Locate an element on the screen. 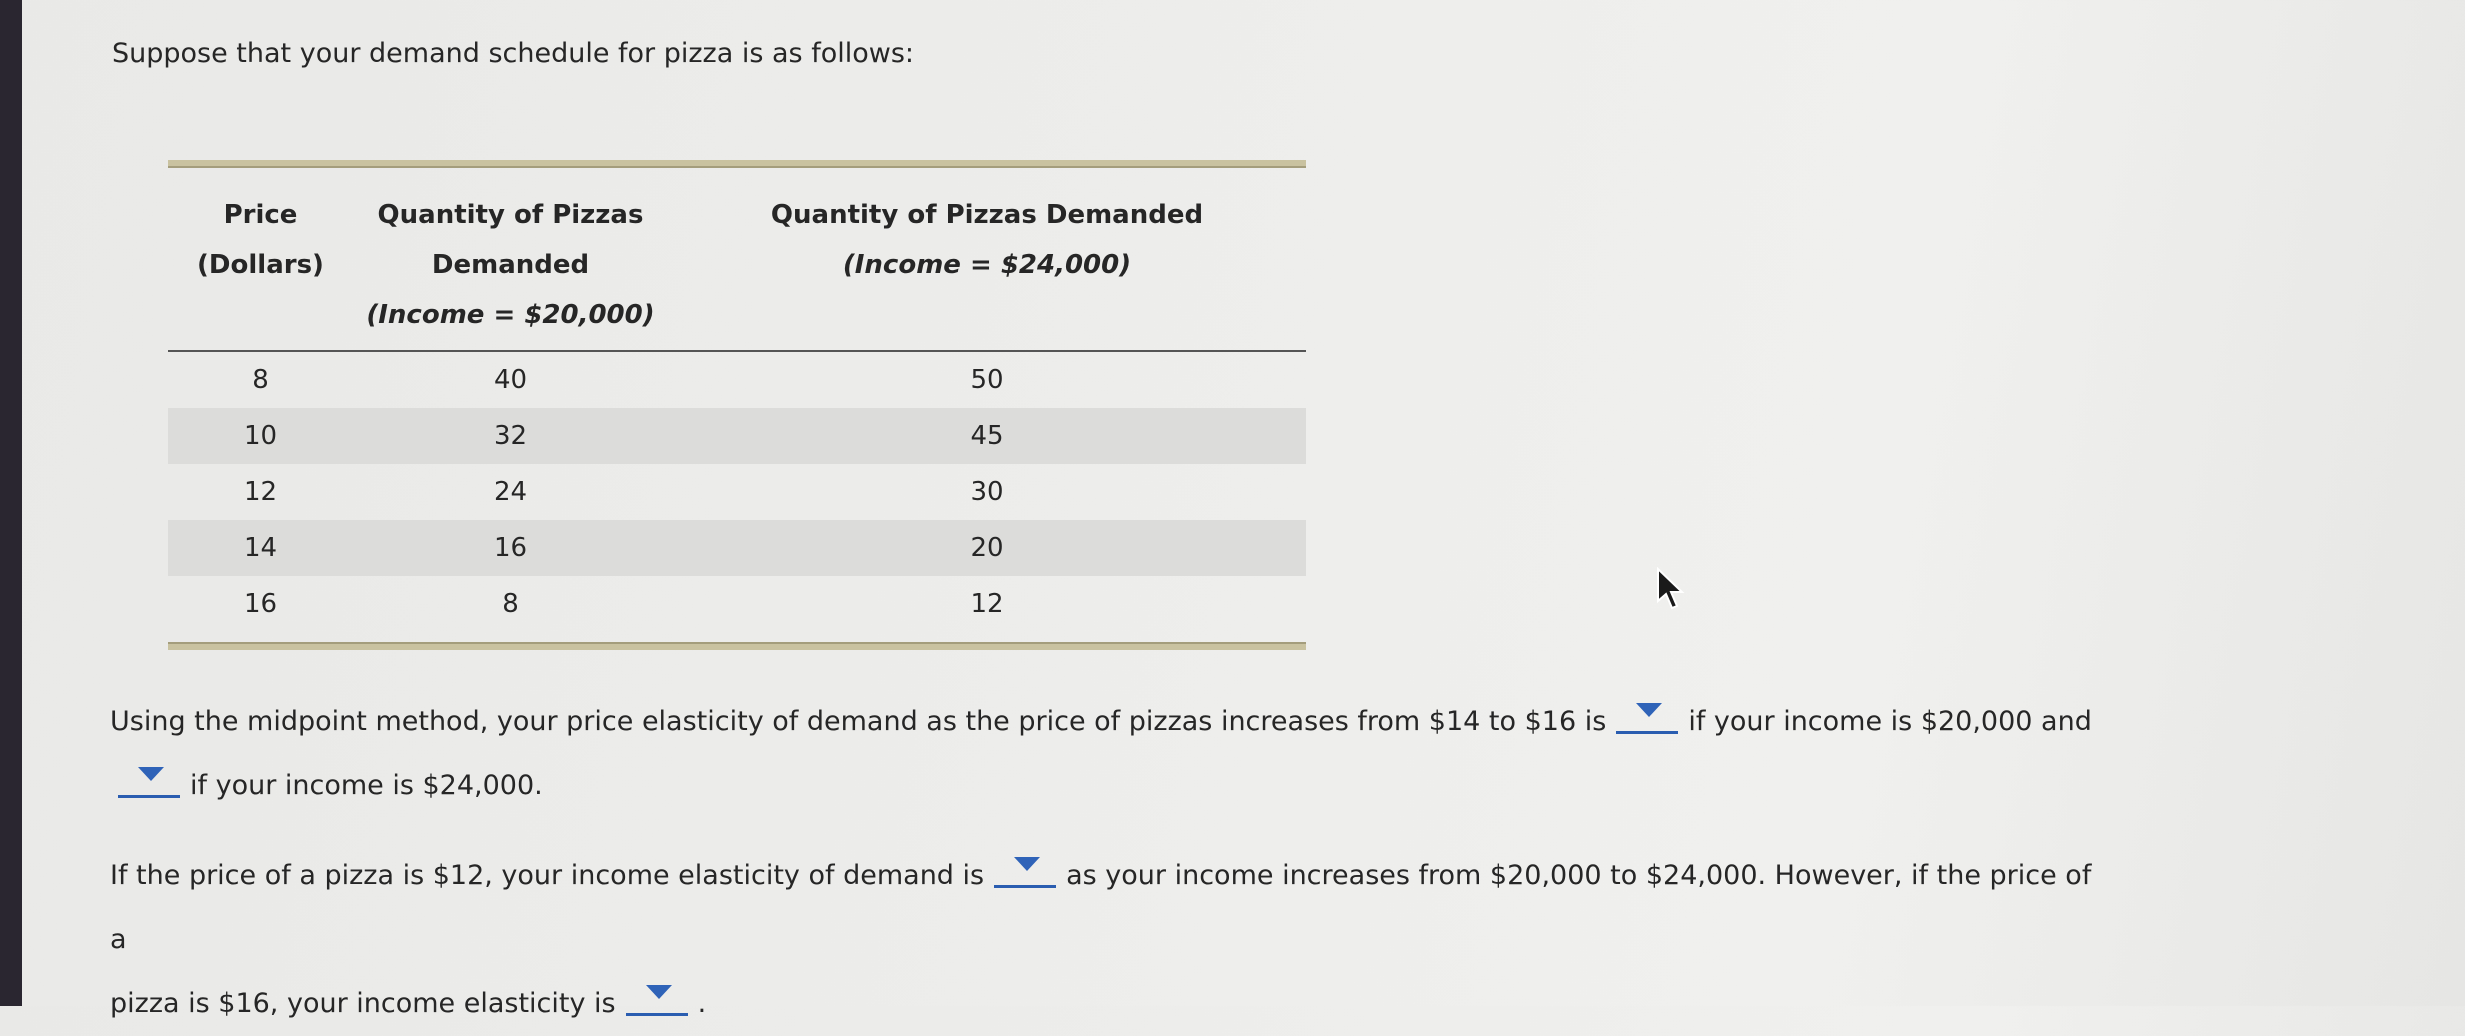  table-bottom-rule is located at coordinates (737, 646).